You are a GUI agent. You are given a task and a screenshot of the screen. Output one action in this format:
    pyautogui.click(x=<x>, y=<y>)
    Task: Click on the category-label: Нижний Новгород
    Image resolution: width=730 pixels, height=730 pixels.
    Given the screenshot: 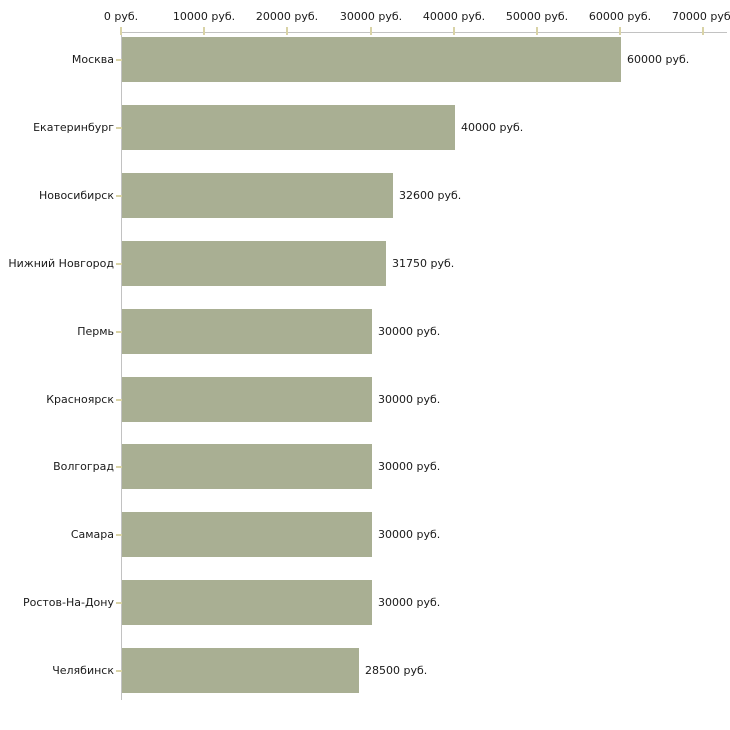 What is the action you would take?
    pyautogui.click(x=61, y=263)
    